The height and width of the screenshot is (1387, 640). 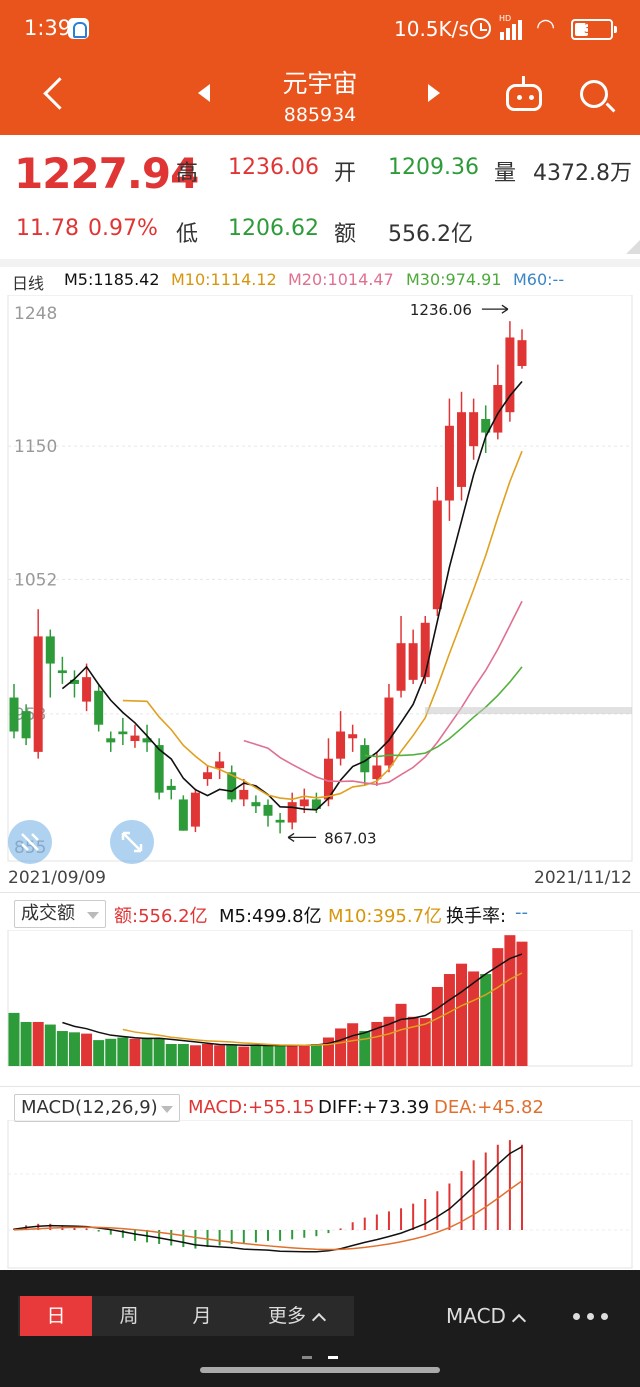 I want to click on wifi-icon: ◠, so click(x=546, y=27).